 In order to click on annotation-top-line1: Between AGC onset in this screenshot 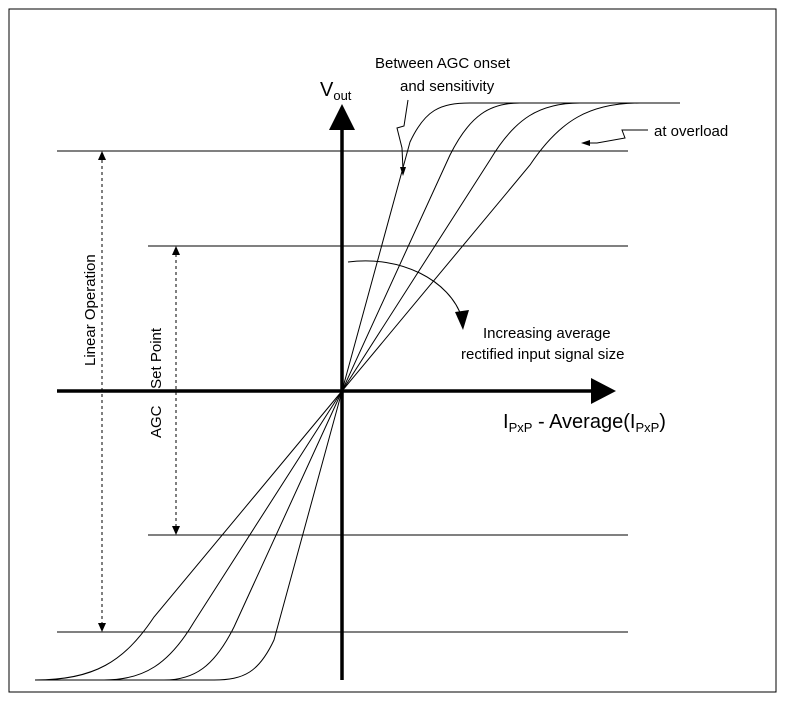, I will do `click(443, 63)`.